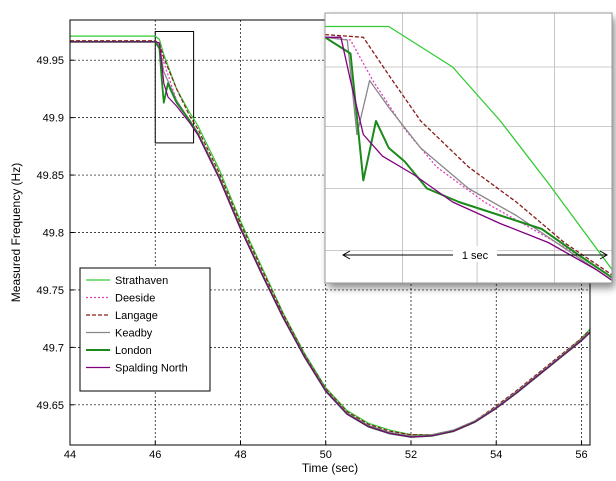 The width and height of the screenshot is (616, 481). What do you see at coordinates (346, 255) in the screenshot?
I see `range-arrow-left-head` at bounding box center [346, 255].